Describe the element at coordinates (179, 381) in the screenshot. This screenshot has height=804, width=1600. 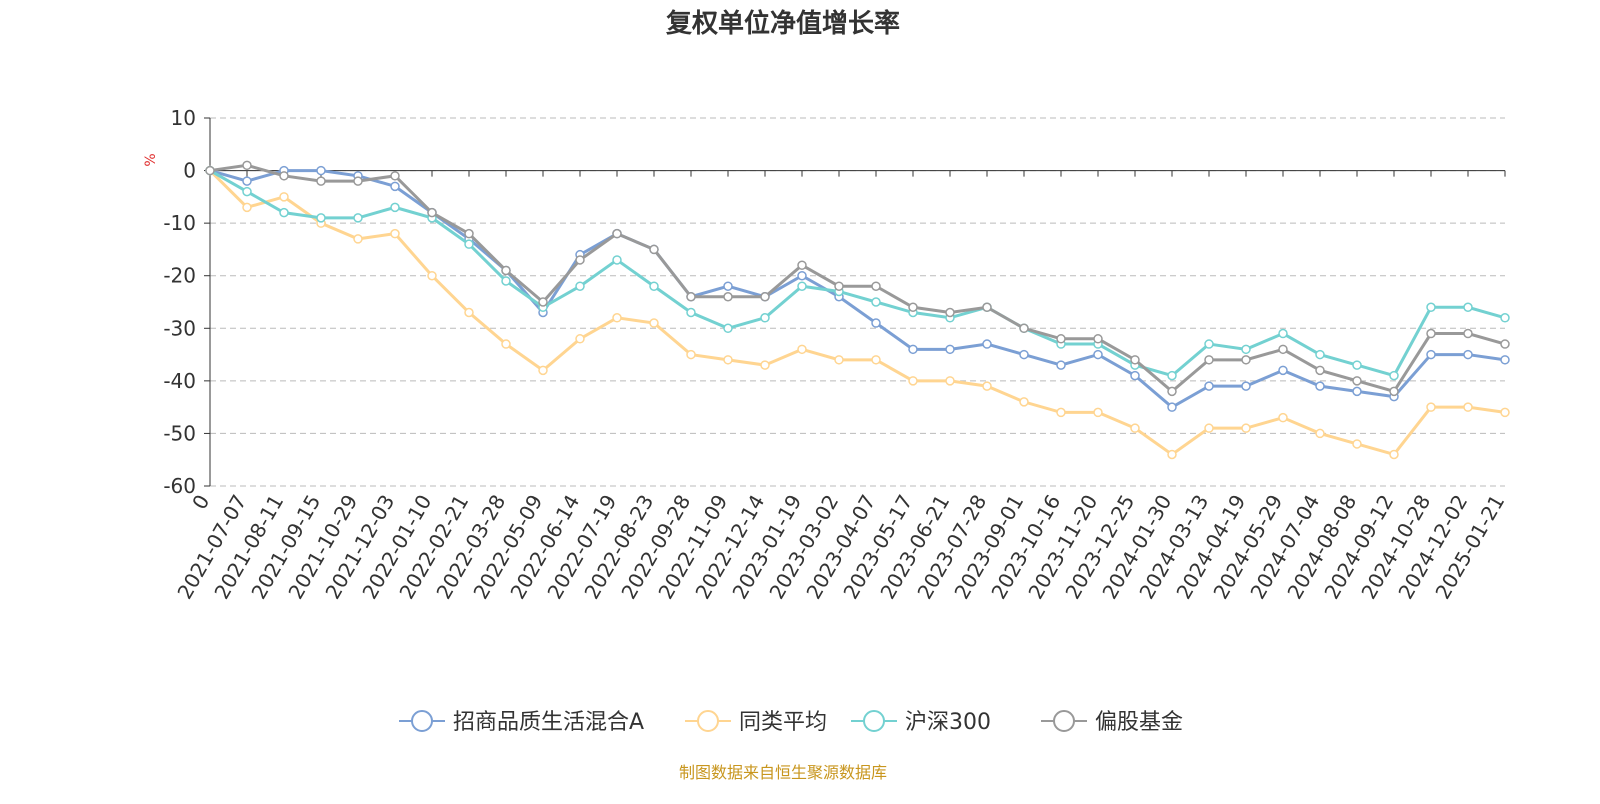
I see `y-tick-label: -40` at that location.